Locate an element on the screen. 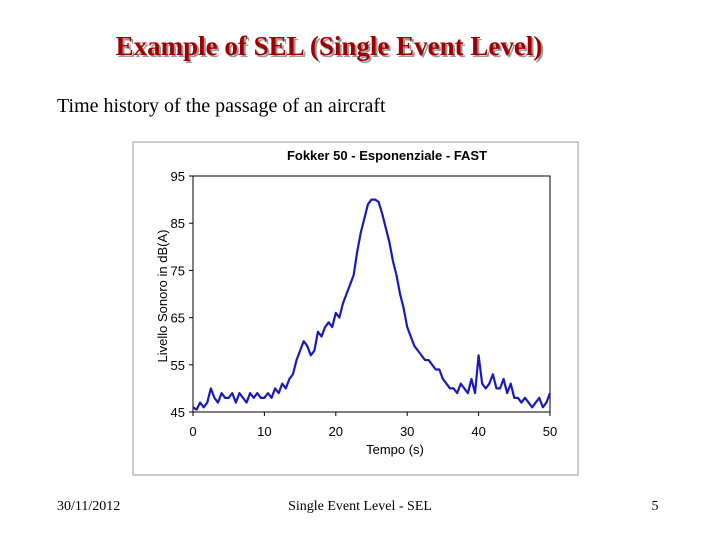  footer-date: 30/11/2012 is located at coordinates (88, 506).